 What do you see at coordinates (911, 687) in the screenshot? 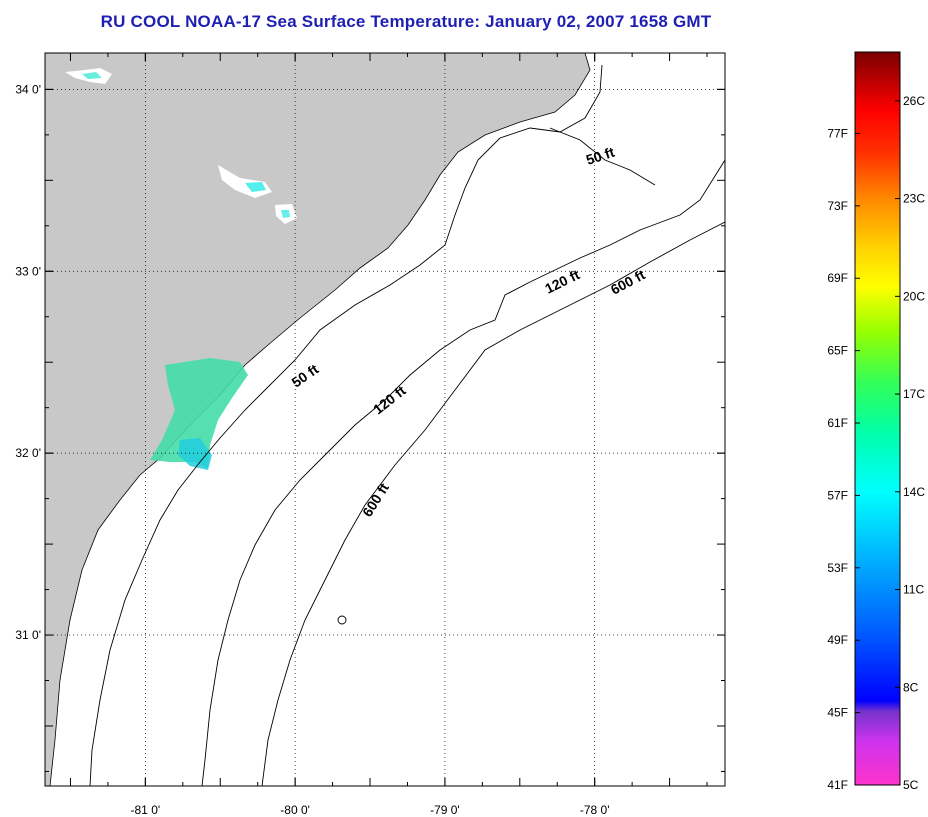
I see `colorbar-c-label: 8C` at bounding box center [911, 687].